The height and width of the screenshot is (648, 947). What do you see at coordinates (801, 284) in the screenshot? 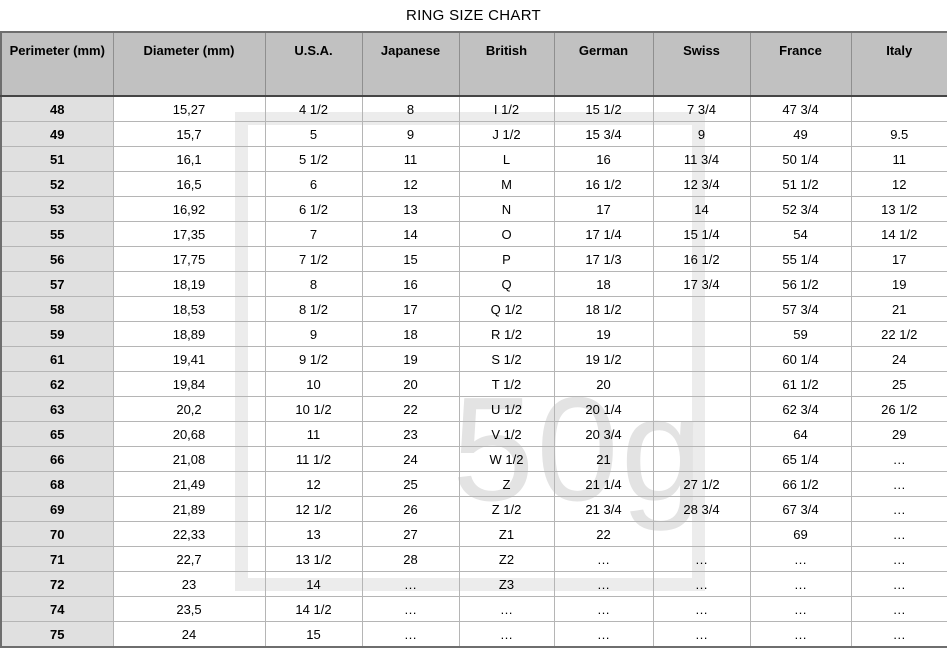
I see `cell: 56 1/2` at bounding box center [801, 284].